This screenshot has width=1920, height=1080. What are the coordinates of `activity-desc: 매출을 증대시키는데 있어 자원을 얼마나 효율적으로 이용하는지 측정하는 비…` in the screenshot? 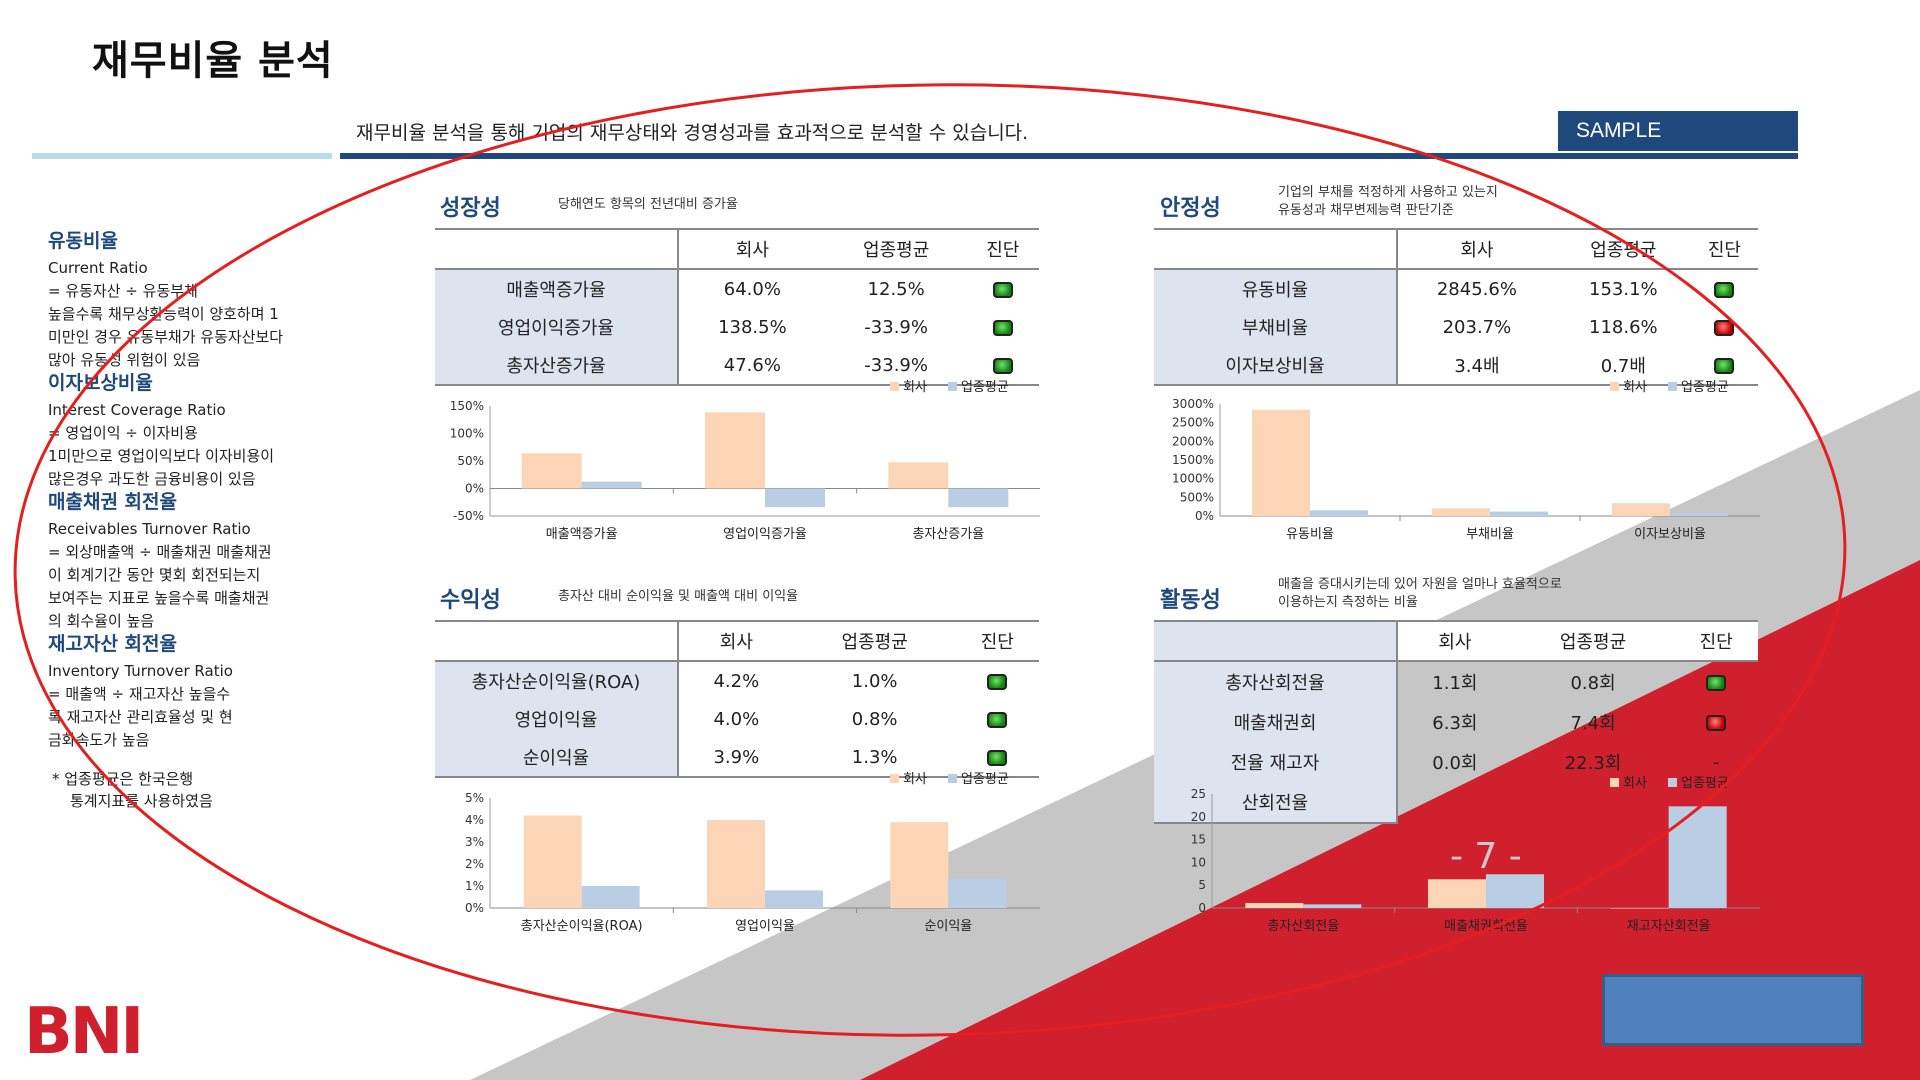 It's located at (1420, 594).